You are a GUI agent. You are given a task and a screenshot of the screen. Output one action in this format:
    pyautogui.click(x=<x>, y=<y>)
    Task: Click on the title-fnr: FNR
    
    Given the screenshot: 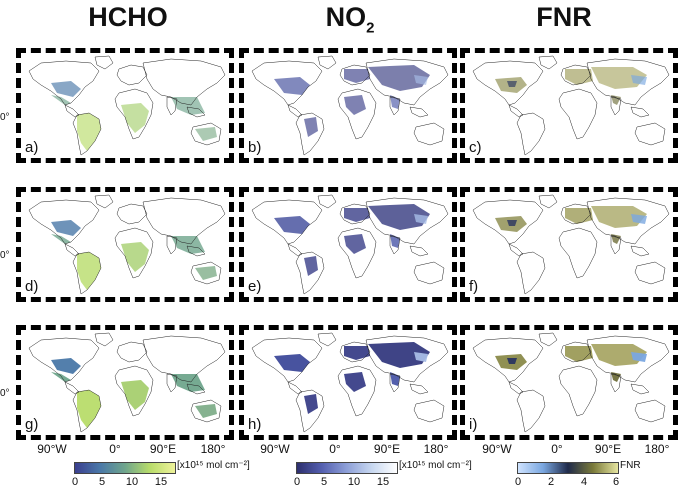 What is the action you would take?
    pyautogui.click(x=564, y=17)
    